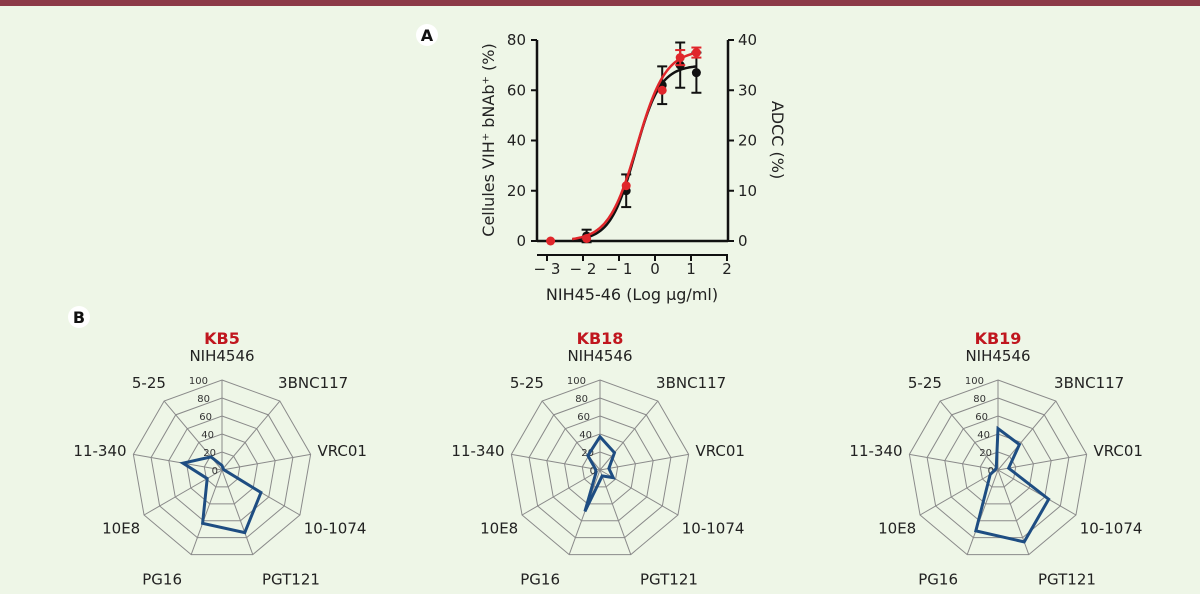 Image resolution: width=1200 pixels, height=594 pixels. Describe the element at coordinates (488, 139) in the screenshot. I see `y-axis-title: Cellules VIH⁺ bNAb⁺ (%)` at that location.